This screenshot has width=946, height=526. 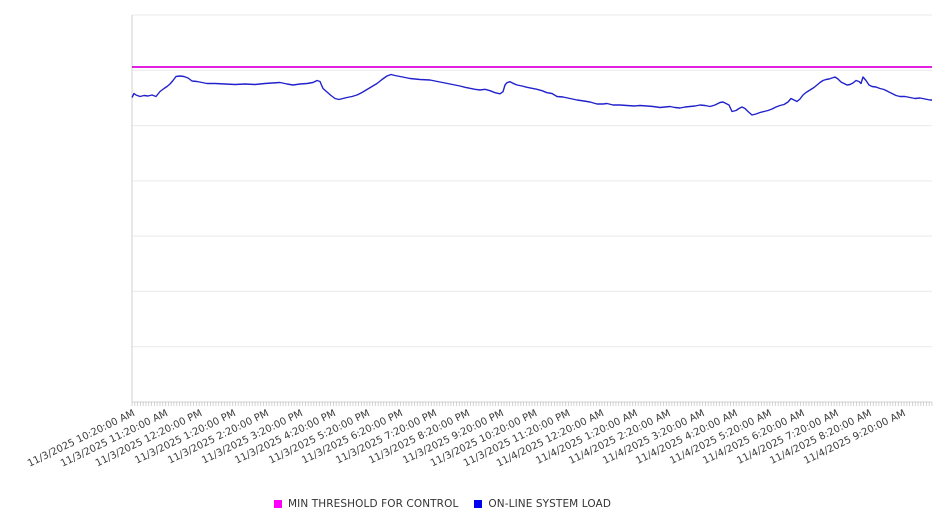 I want to click on legend-item-system-load: ON-LINE SYSTEM LOAD, so click(x=542, y=504).